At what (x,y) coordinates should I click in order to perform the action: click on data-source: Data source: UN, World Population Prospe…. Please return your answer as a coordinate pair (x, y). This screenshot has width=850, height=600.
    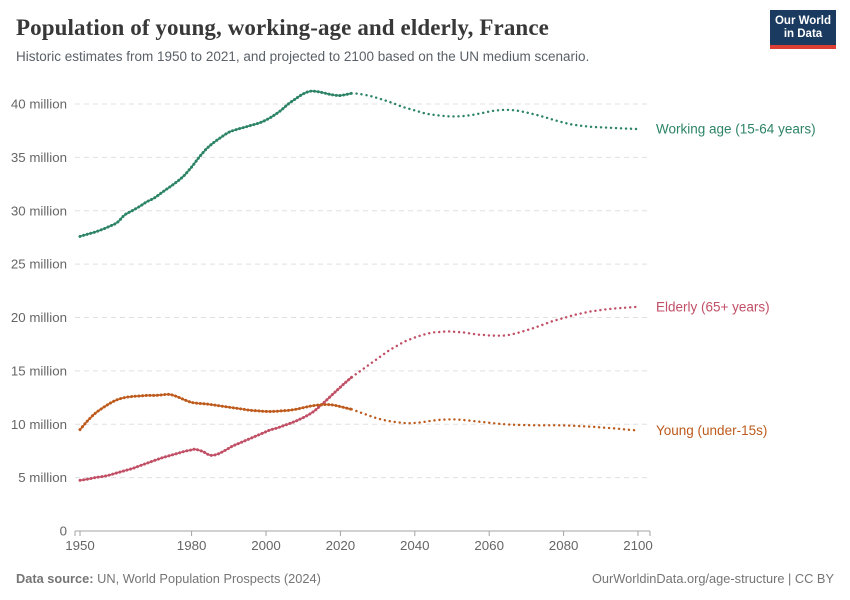
    Looking at the image, I should click on (168, 578).